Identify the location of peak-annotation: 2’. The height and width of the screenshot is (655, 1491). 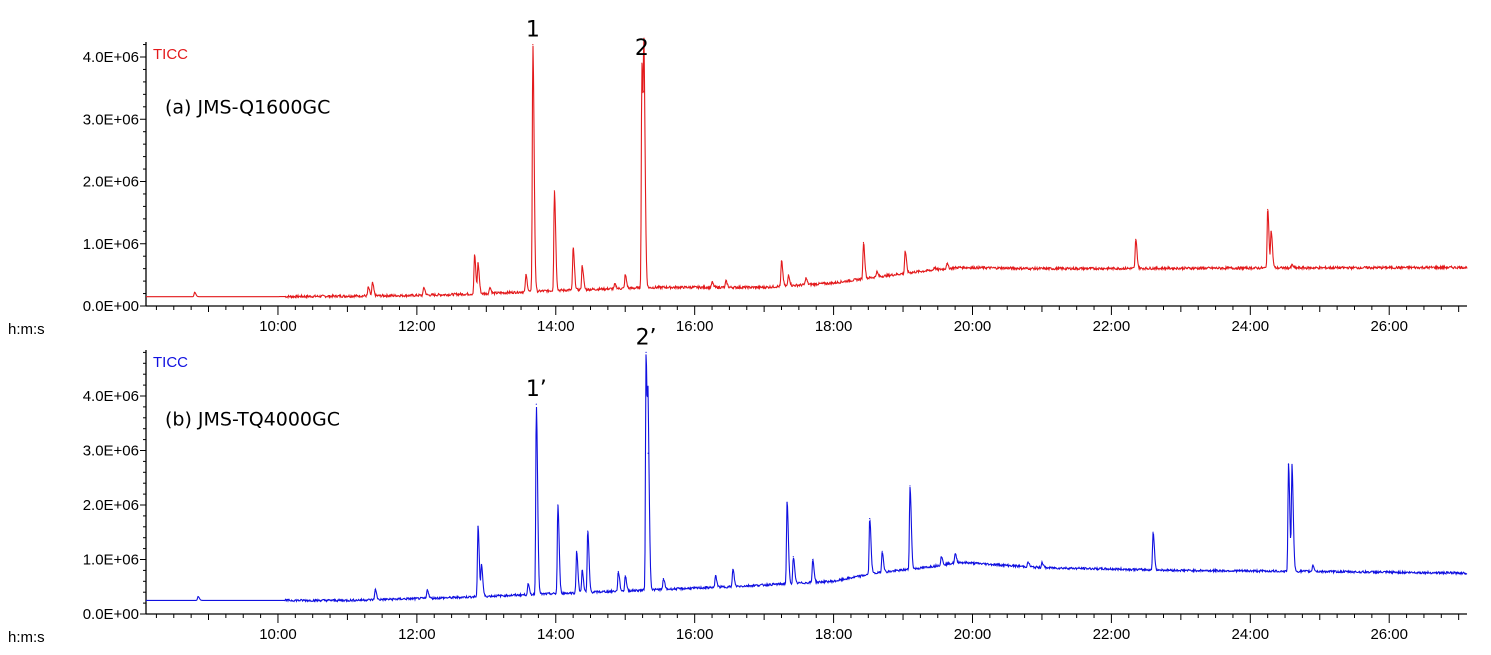
(646, 337).